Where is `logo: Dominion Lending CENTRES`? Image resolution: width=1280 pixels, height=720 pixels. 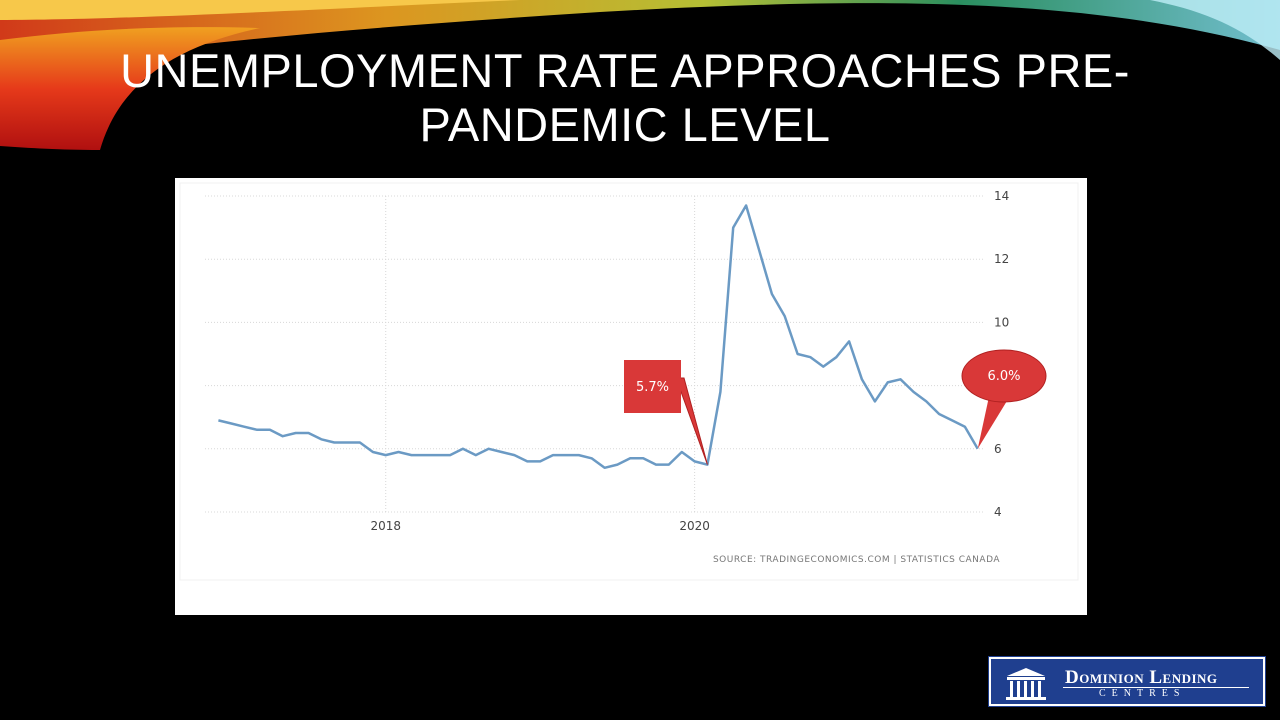
logo: Dominion Lending CENTRES is located at coordinates (1127, 681).